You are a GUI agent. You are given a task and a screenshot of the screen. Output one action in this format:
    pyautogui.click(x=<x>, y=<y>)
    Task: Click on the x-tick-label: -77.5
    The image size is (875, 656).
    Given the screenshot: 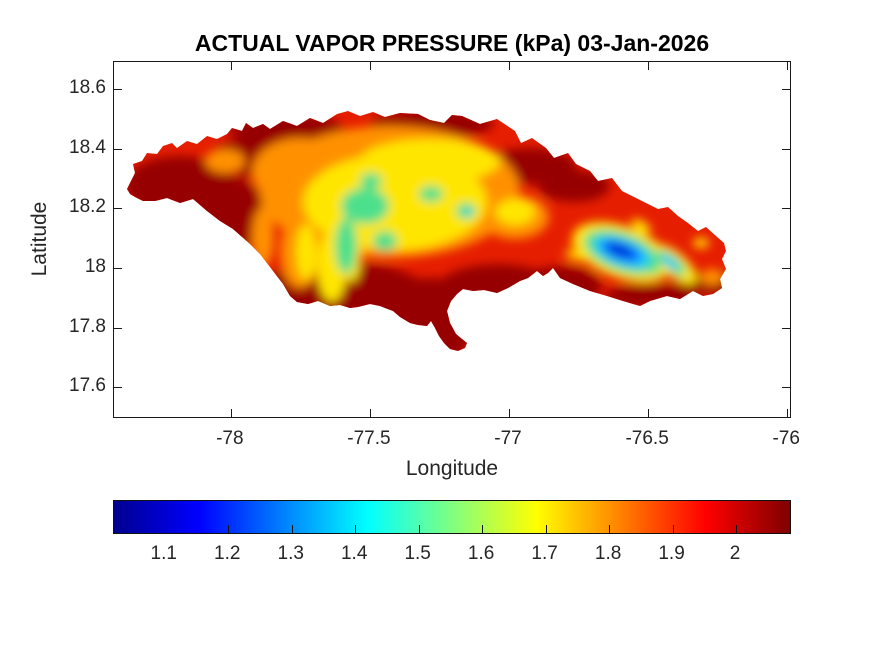 What is the action you would take?
    pyautogui.click(x=369, y=438)
    